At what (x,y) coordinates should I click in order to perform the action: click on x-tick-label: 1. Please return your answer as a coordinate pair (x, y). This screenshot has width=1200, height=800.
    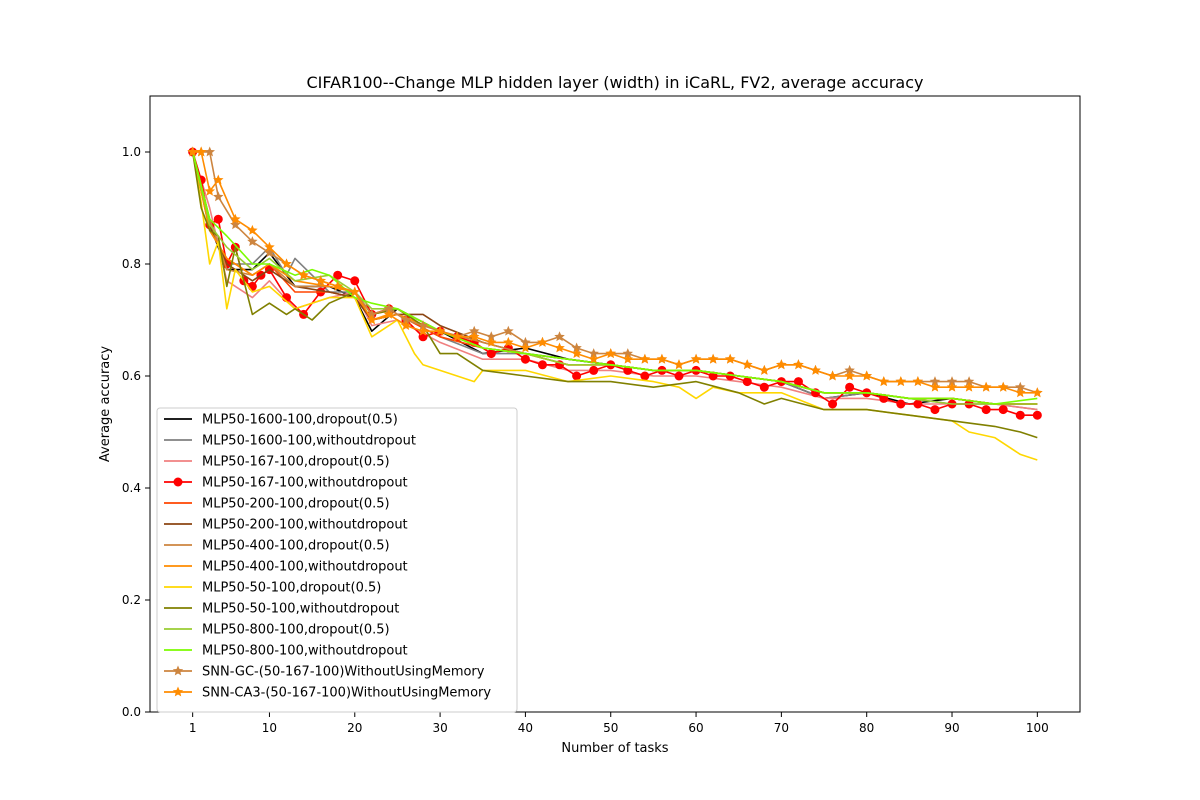
    Looking at the image, I should click on (193, 728).